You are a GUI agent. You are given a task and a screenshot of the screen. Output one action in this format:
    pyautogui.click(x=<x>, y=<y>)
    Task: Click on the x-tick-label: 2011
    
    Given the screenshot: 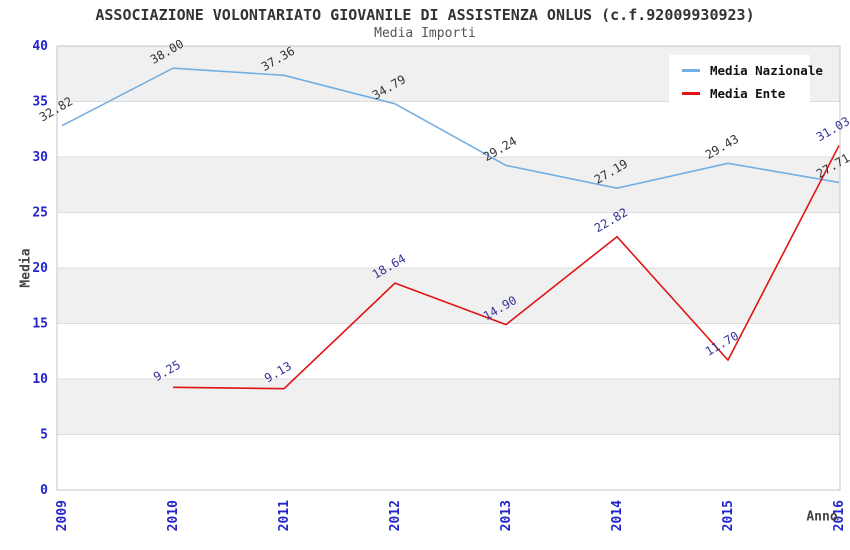 What is the action you would take?
    pyautogui.click(x=284, y=515)
    